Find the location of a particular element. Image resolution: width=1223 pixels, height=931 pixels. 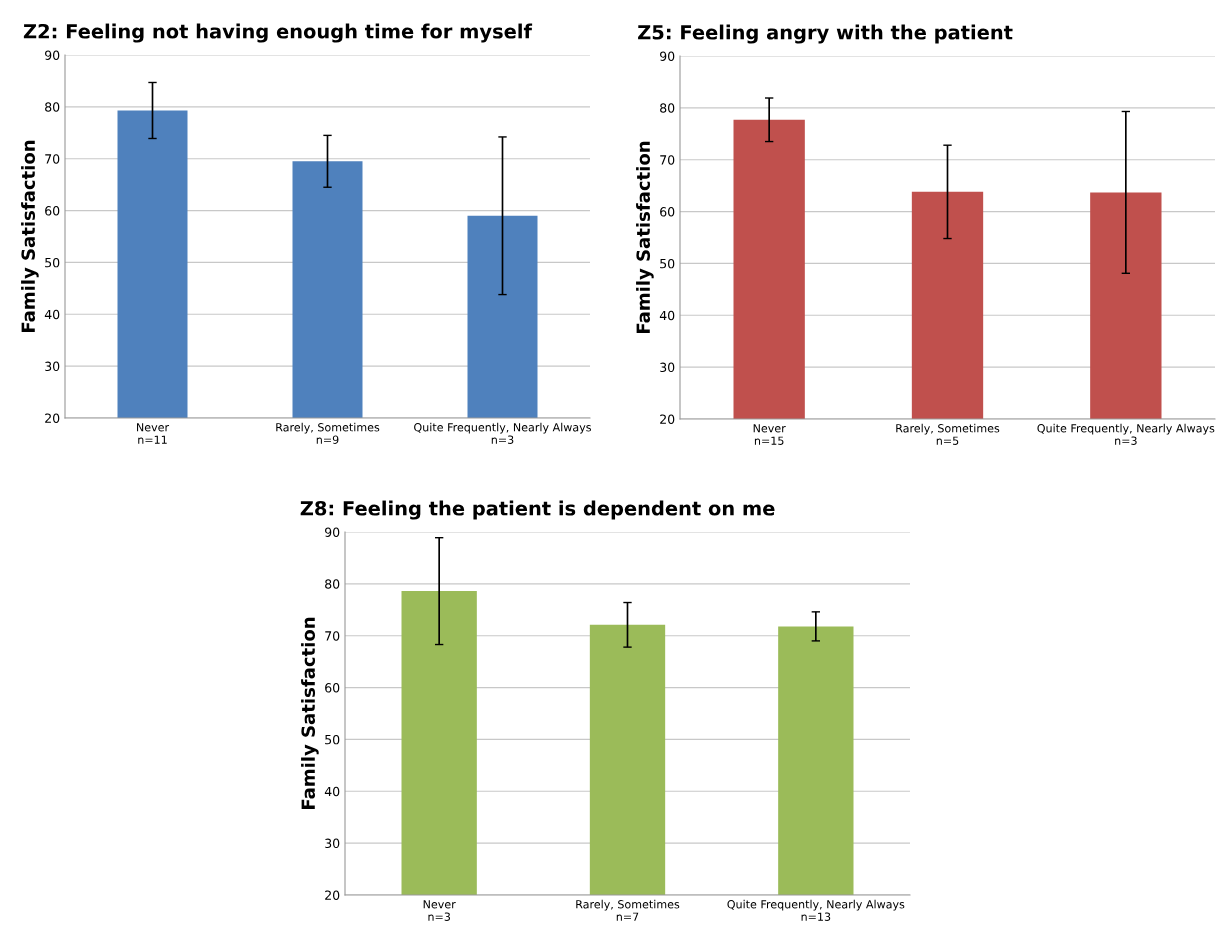

x-tick-label: Rarely, Sometimes n=9 is located at coordinates (328, 433).